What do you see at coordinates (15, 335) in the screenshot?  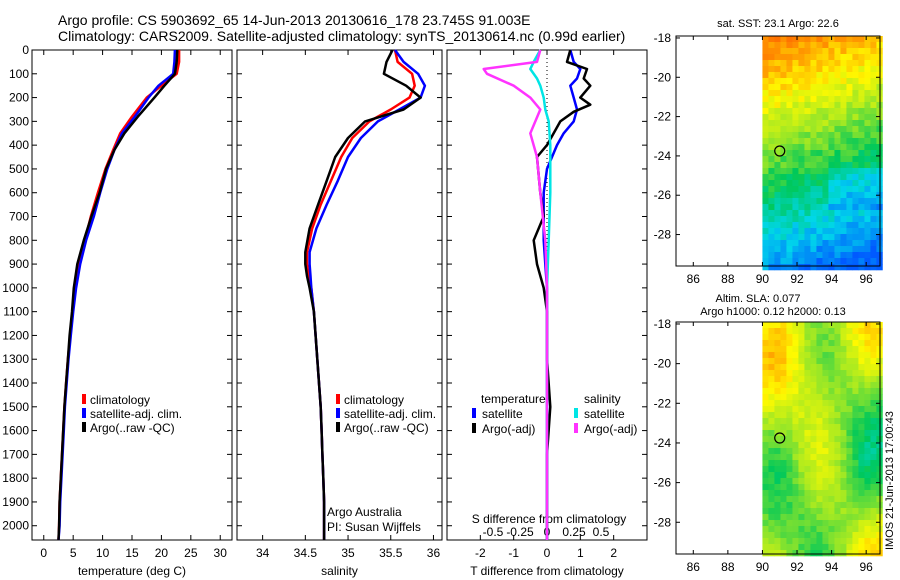 I see `y-tick-label: 1200` at bounding box center [15, 335].